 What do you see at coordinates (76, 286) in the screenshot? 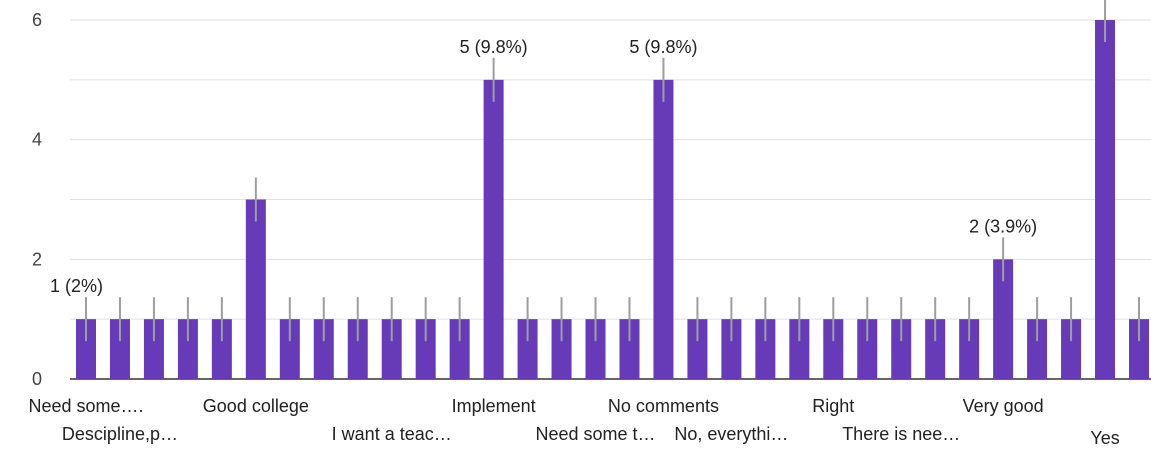
I see `data-label: 1 (2%)` at bounding box center [76, 286].